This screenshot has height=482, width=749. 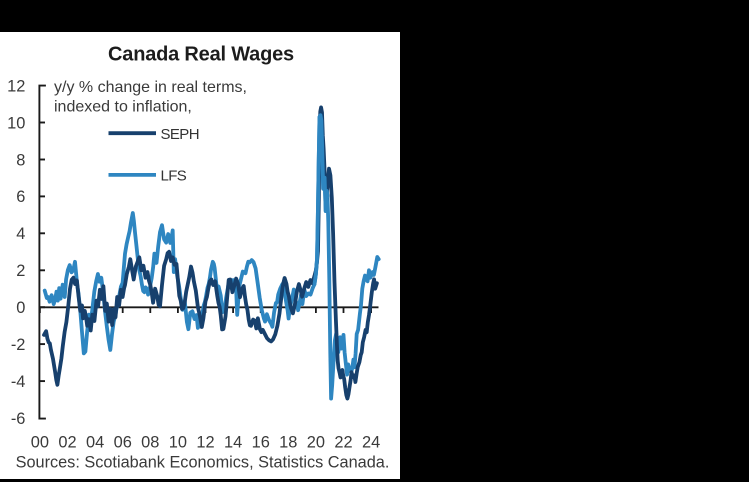 I want to click on svg-text: 16, so click(x=261, y=443).